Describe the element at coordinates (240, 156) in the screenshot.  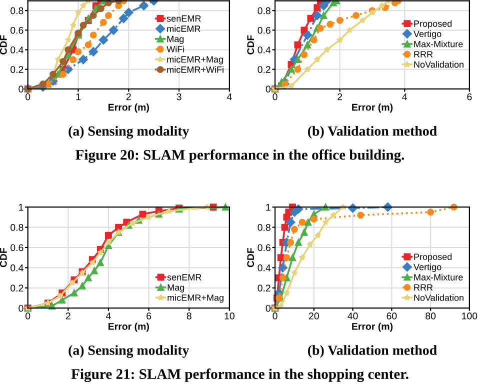
I see `caption: Figure 20: SLAM performance in the office building.` at that location.